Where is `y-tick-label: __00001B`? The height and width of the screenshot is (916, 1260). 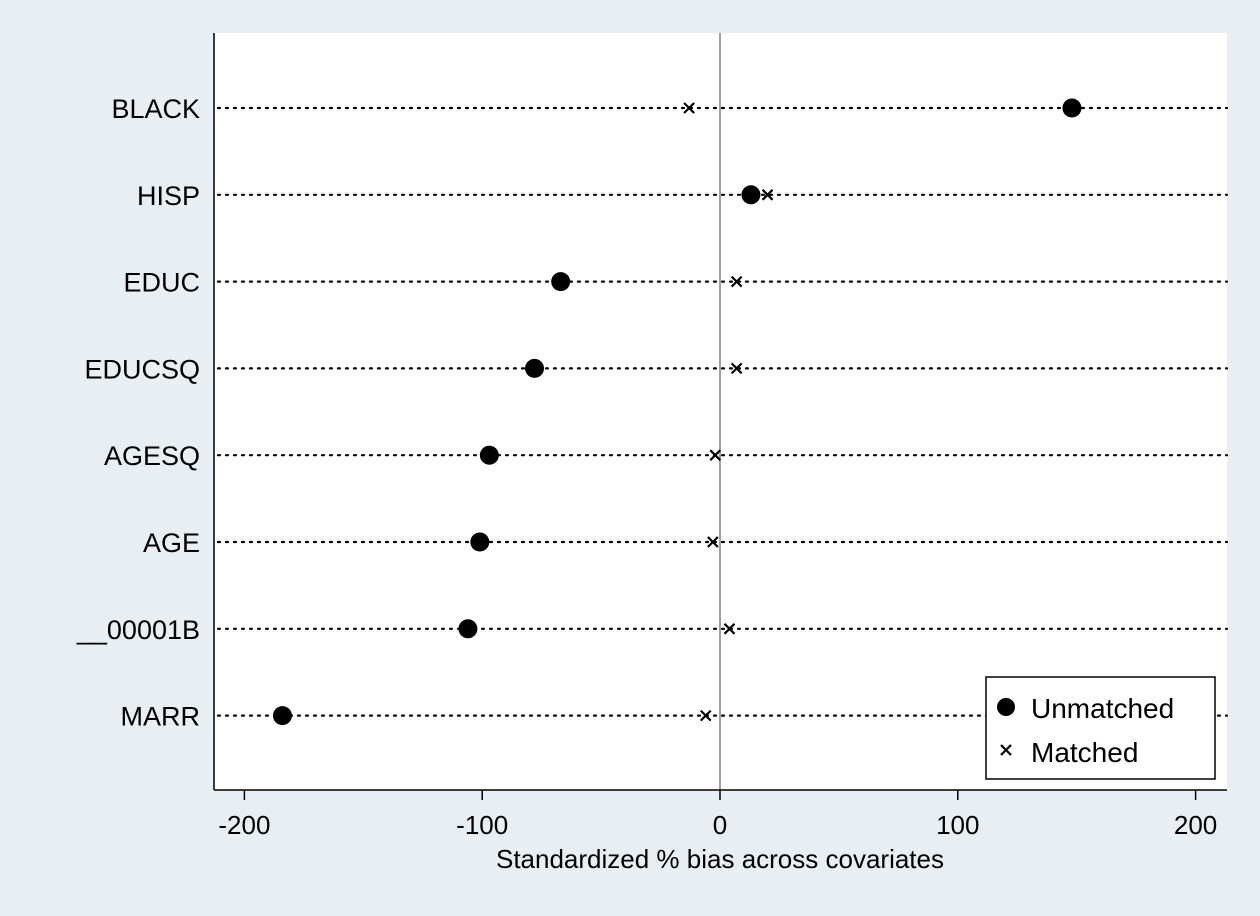
y-tick-label: __00001B is located at coordinates (138, 630).